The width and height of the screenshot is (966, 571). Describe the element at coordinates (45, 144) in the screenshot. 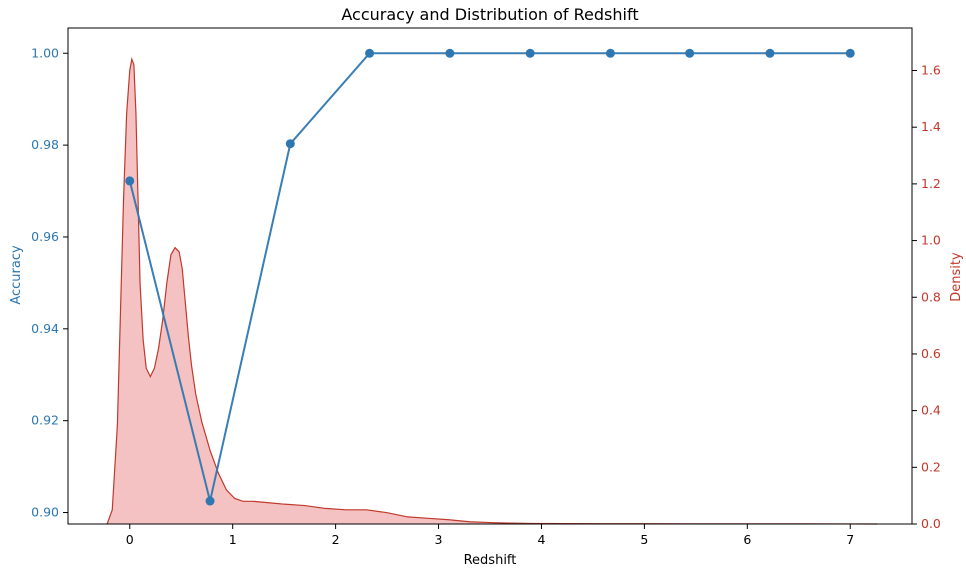

I see `y-left-tick-label: 0.98` at that location.